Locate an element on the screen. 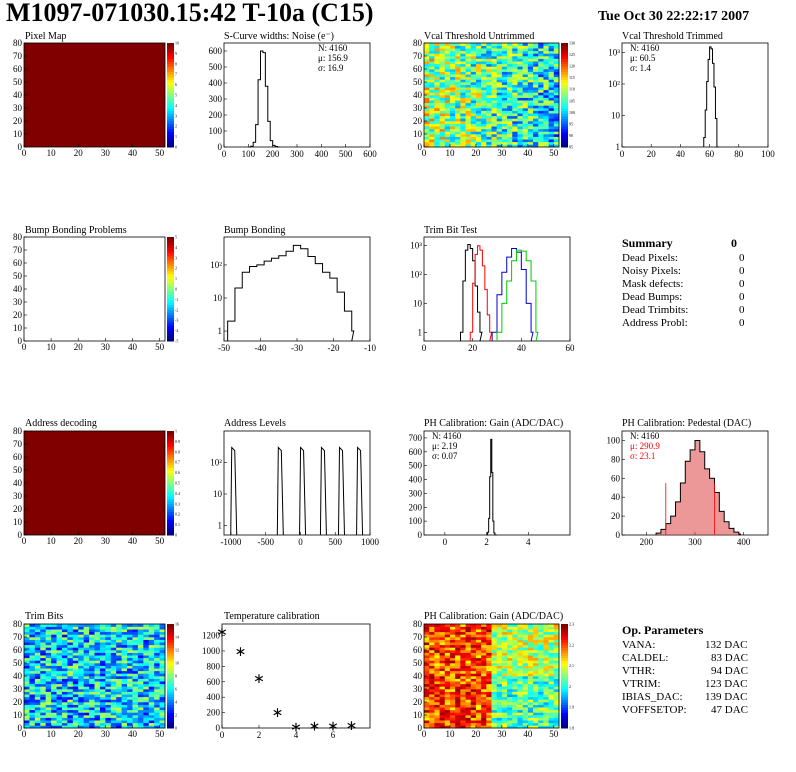 This screenshot has height=772, width=796. y-tick-label: 100 is located at coordinates (416, 521).